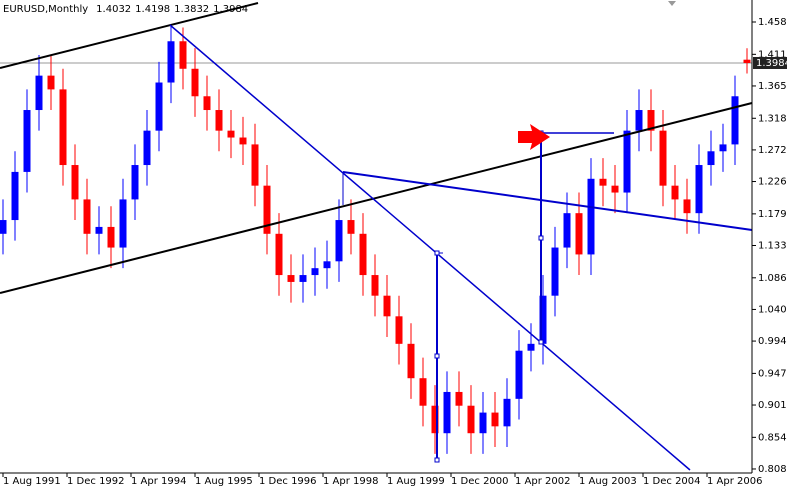  I want to click on x-tick-label: 1 Apr 2006, so click(734, 481).